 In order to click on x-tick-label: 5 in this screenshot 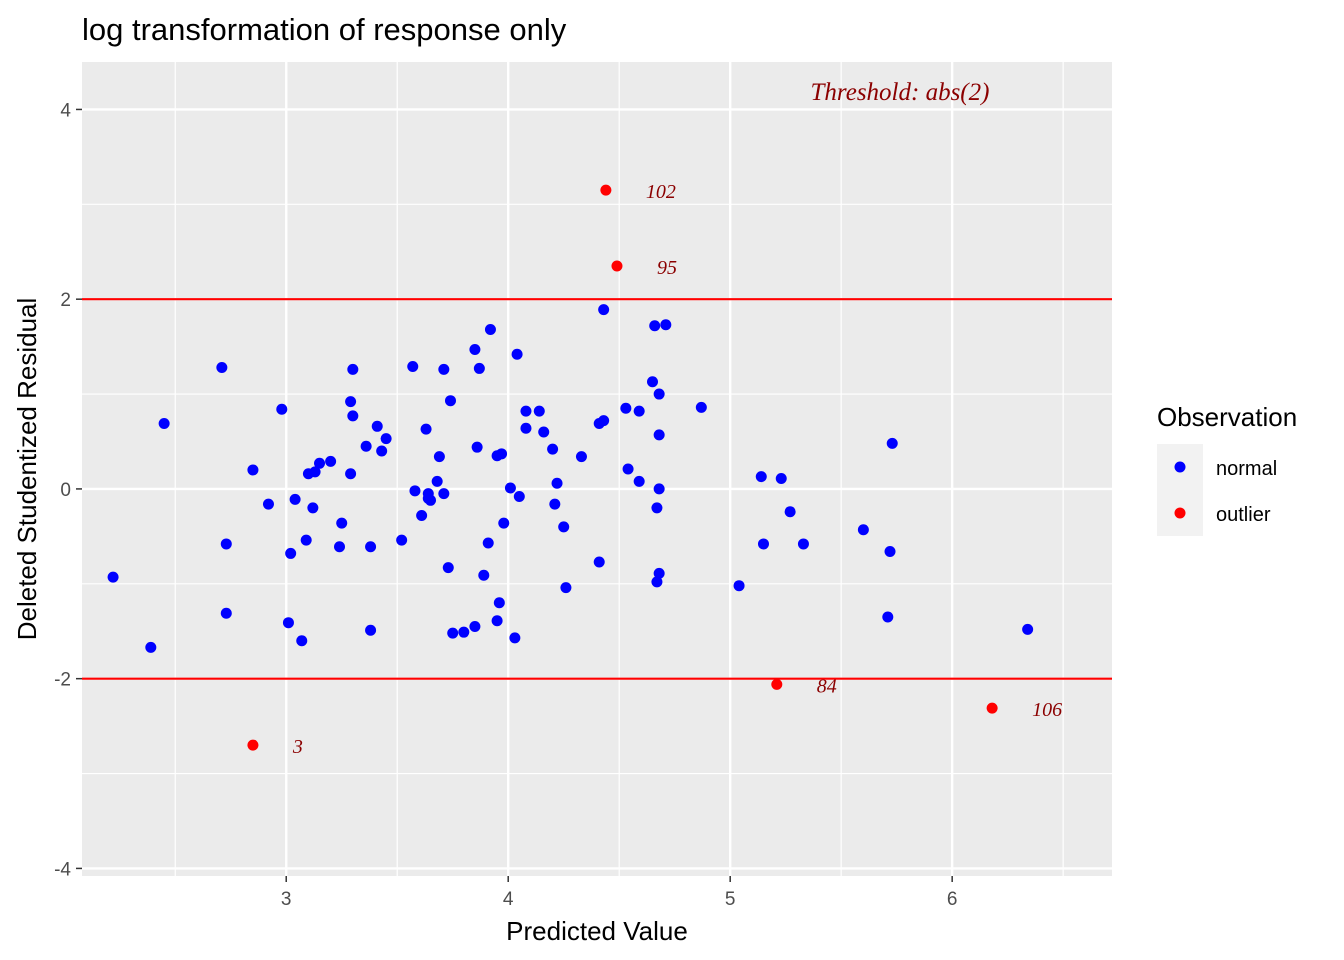, I will do `click(730, 899)`.